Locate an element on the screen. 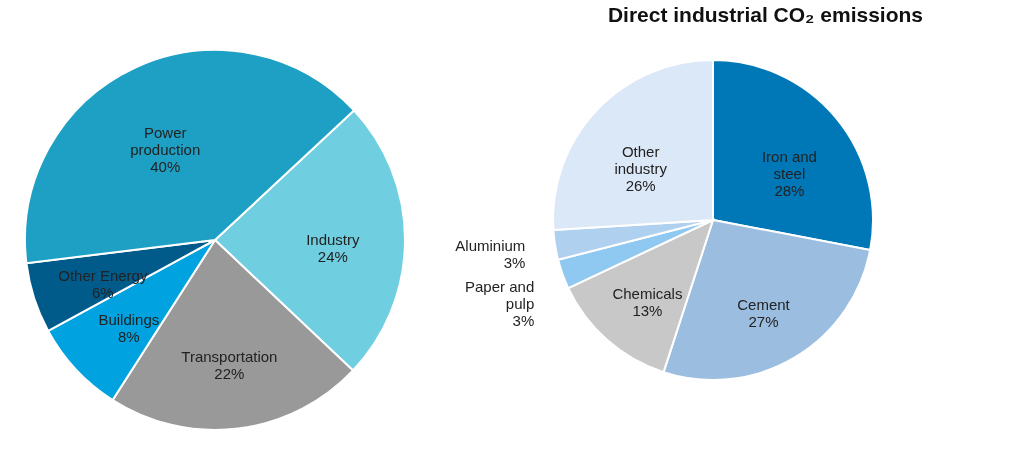 Image resolution: width=1020 pixels, height=475 pixels. slice-label: Iron and steel is located at coordinates (789, 164).